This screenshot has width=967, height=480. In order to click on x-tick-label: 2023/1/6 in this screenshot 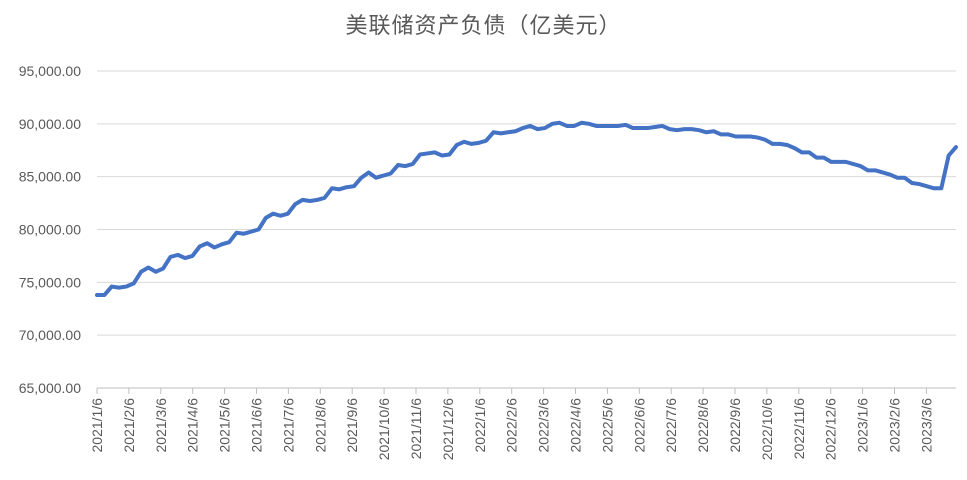, I will do `click(863, 425)`.